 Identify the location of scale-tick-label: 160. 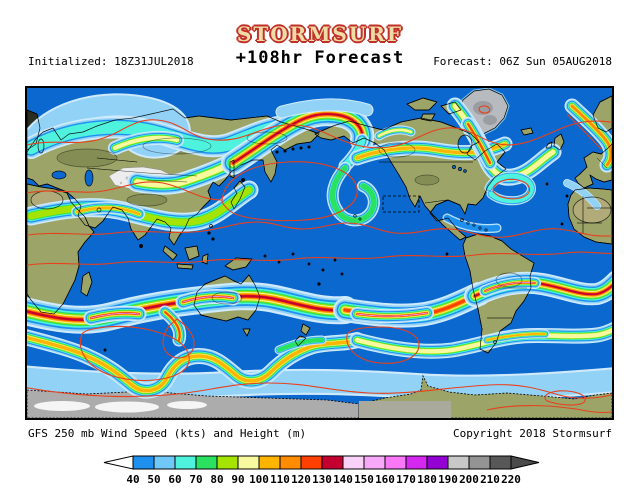
(385, 479).